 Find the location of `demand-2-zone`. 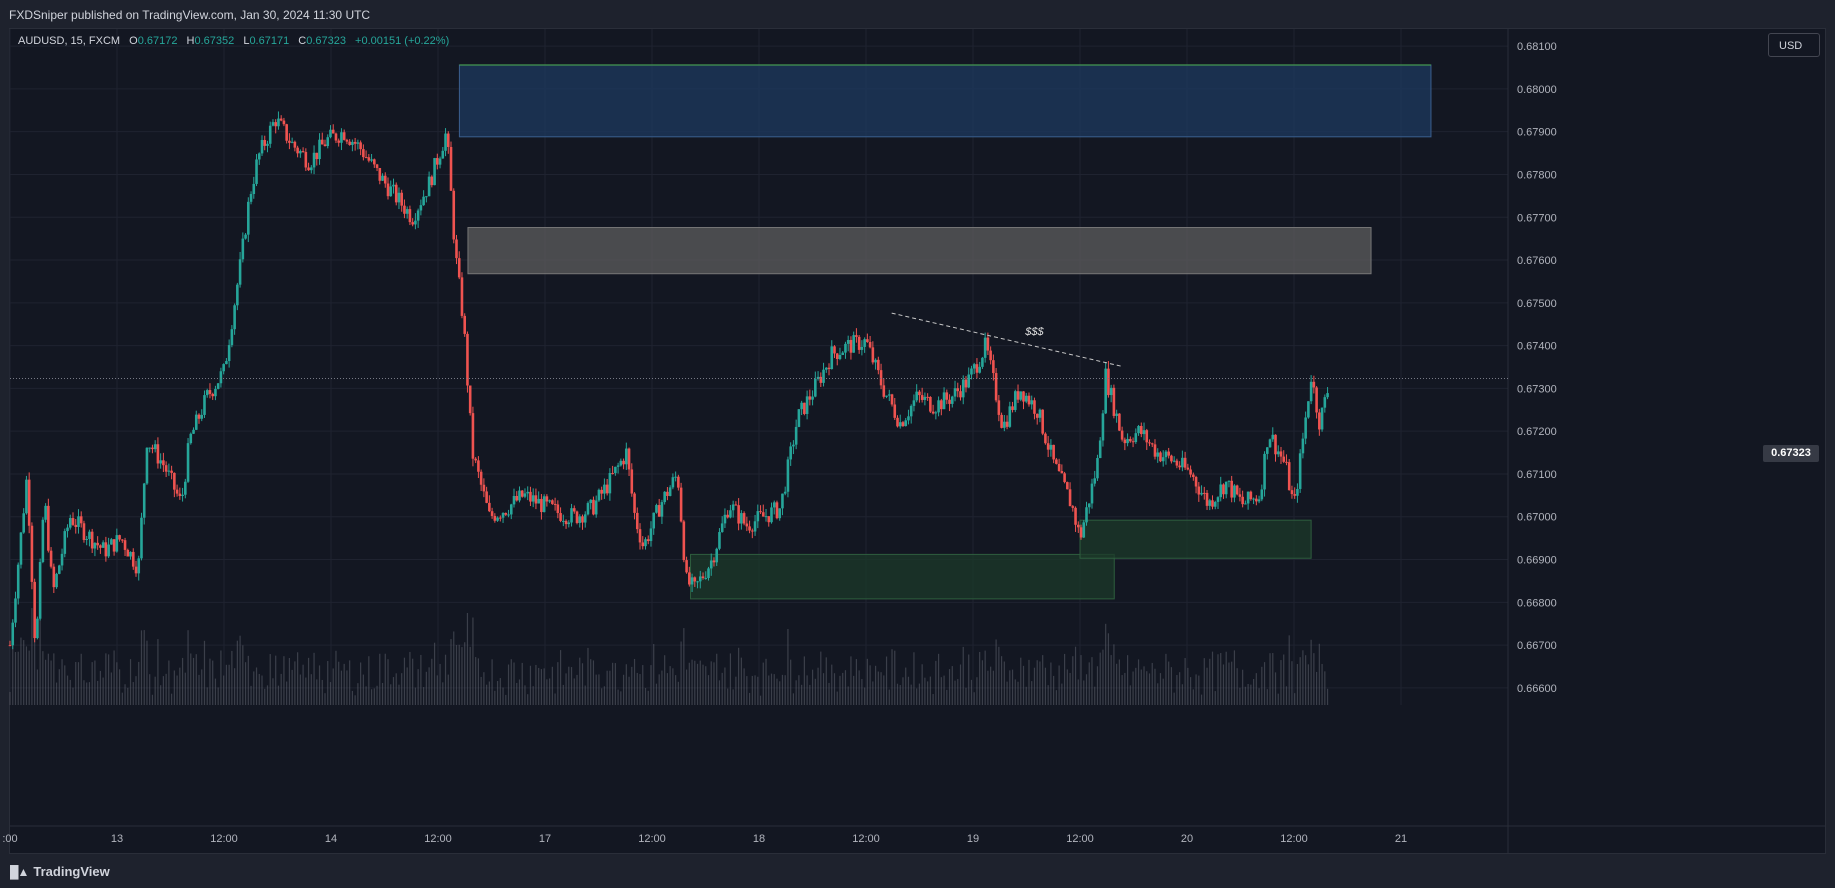

demand-2-zone is located at coordinates (1195, 539).